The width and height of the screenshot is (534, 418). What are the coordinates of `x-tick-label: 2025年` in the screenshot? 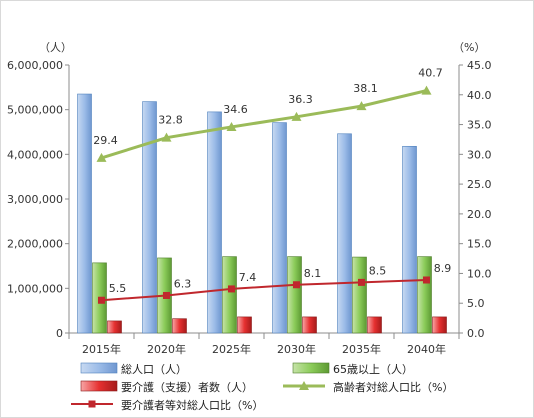 It's located at (231, 349).